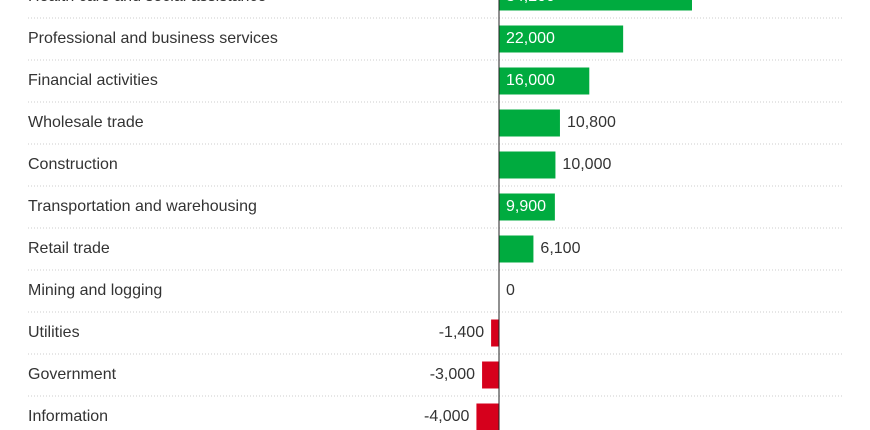 The width and height of the screenshot is (870, 430). Describe the element at coordinates (530, 80) in the screenshot. I see `value-label: 16,000` at that location.